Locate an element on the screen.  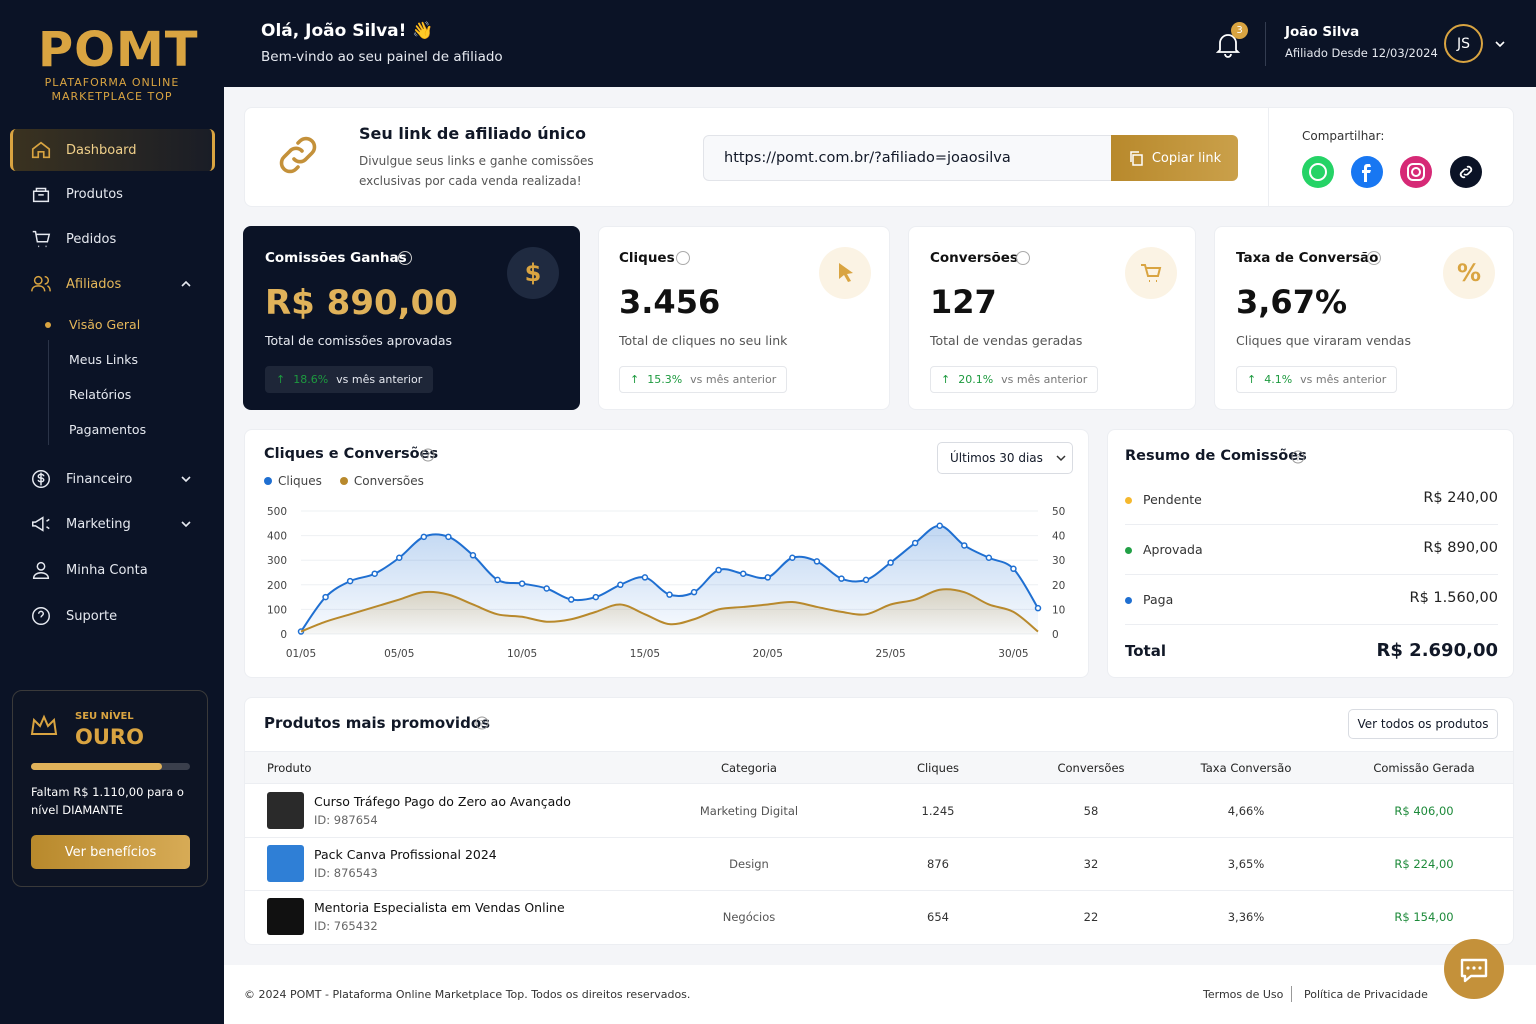
header is located at coordinates (880, 43).